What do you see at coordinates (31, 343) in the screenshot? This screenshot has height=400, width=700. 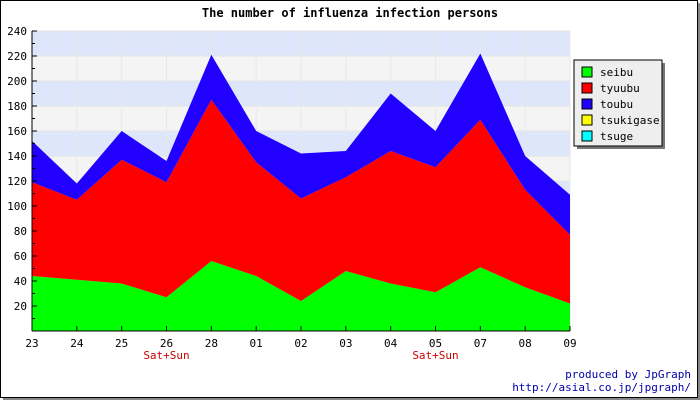 I see `x-tick-label: 23` at bounding box center [31, 343].